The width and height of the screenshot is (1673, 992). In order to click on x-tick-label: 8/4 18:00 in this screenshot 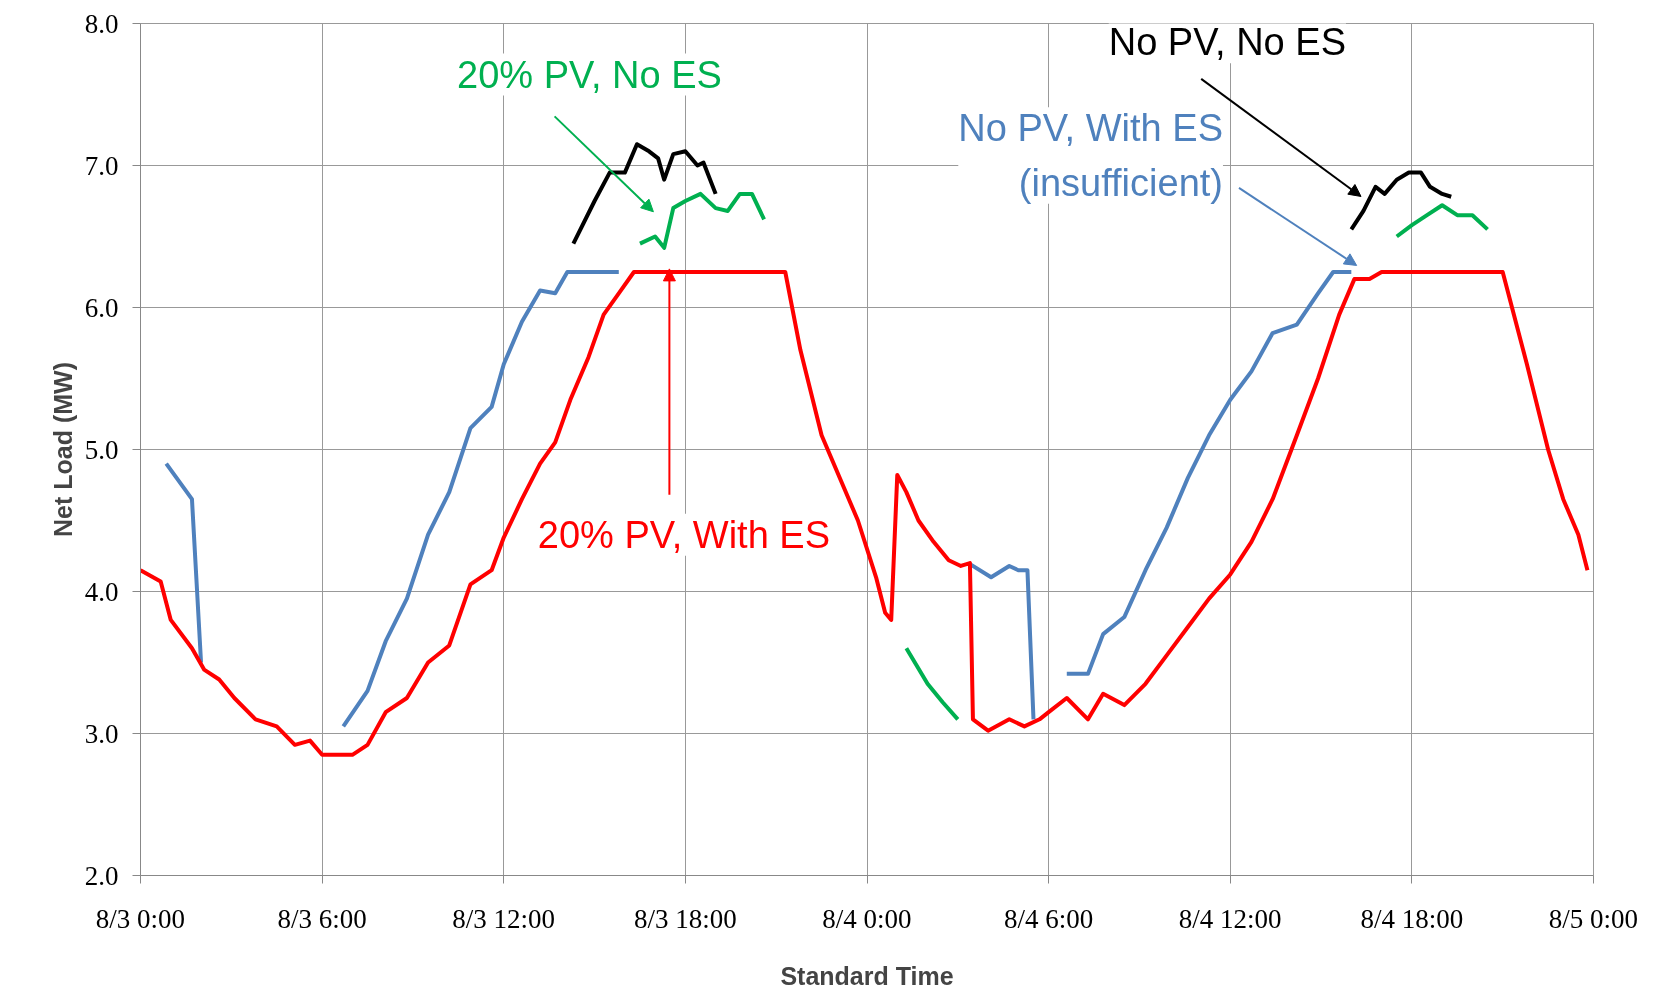, I will do `click(1412, 918)`.